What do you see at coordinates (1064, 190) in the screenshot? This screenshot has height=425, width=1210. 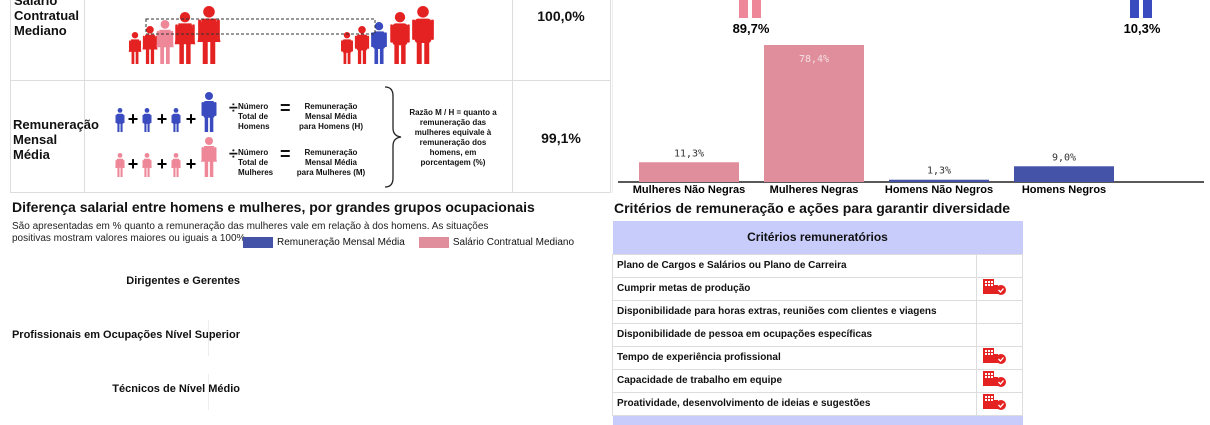 I see `x-tick-label: Homens Negros` at bounding box center [1064, 190].